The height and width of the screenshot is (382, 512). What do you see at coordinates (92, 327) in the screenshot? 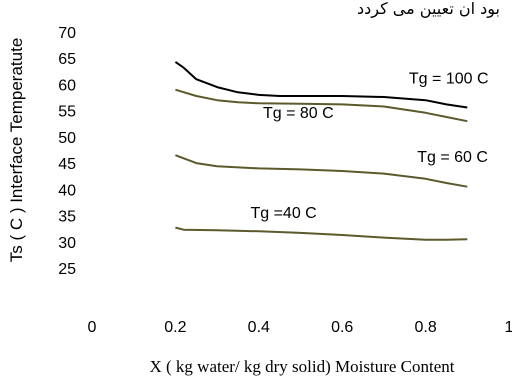
I see `x-tick-label: 0` at bounding box center [92, 327].